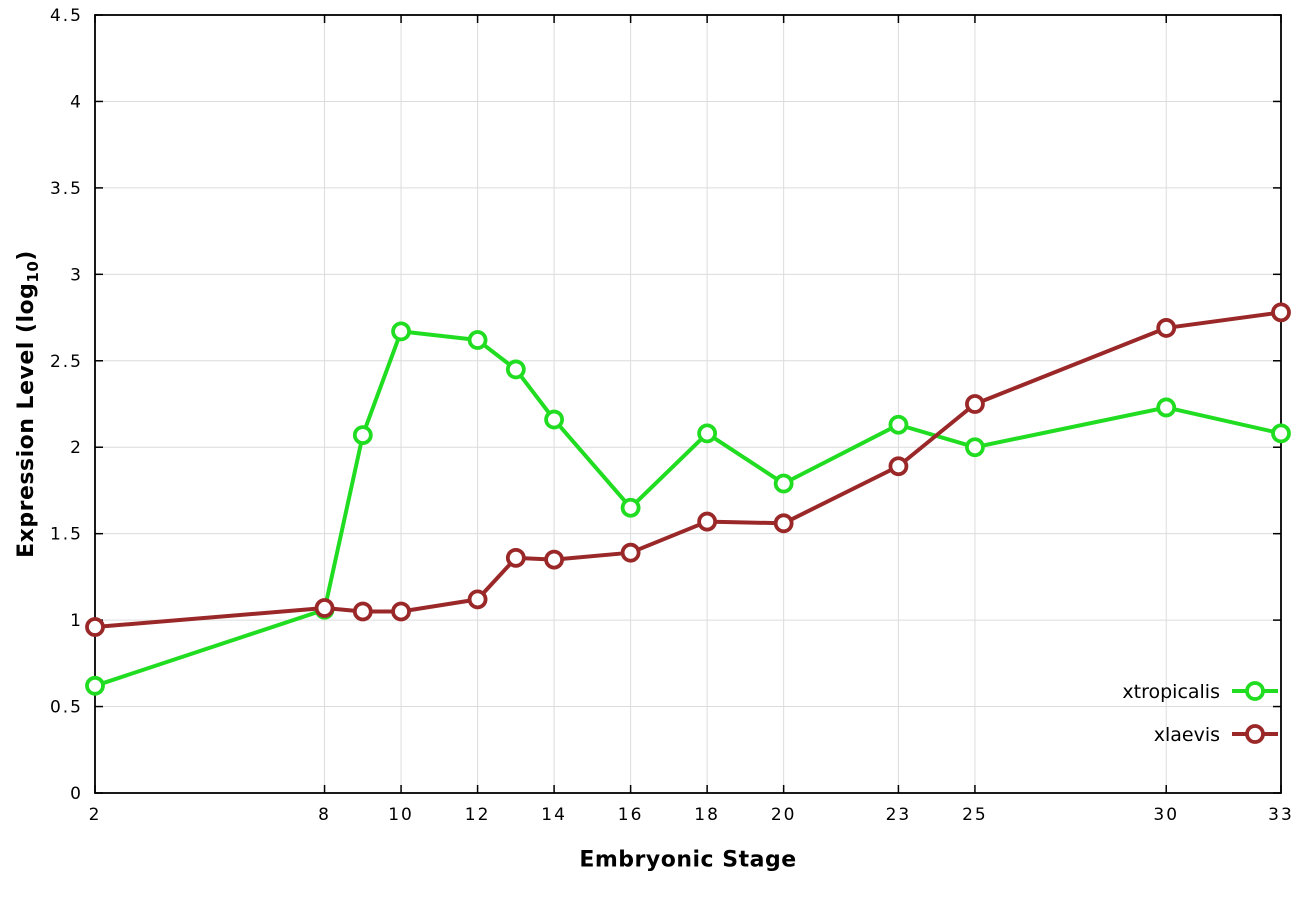  I want to click on y-tick-label: 0, so click(76, 794).